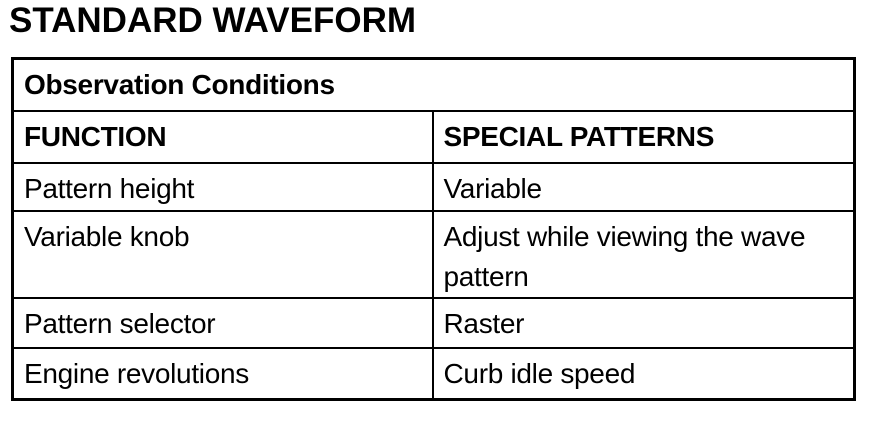 The height and width of the screenshot is (424, 880). I want to click on table-row: Engine revolutions Curb idle speed, so click(433, 373).